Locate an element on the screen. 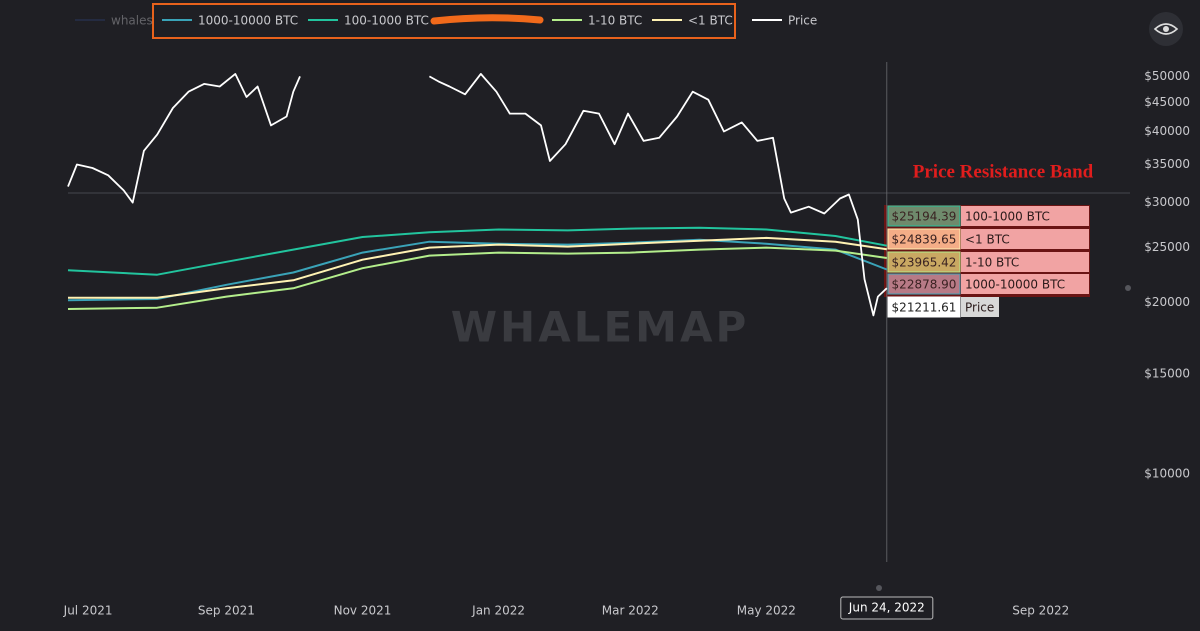 The image size is (1200, 631). y-tick-label: $35000 is located at coordinates (1167, 164).